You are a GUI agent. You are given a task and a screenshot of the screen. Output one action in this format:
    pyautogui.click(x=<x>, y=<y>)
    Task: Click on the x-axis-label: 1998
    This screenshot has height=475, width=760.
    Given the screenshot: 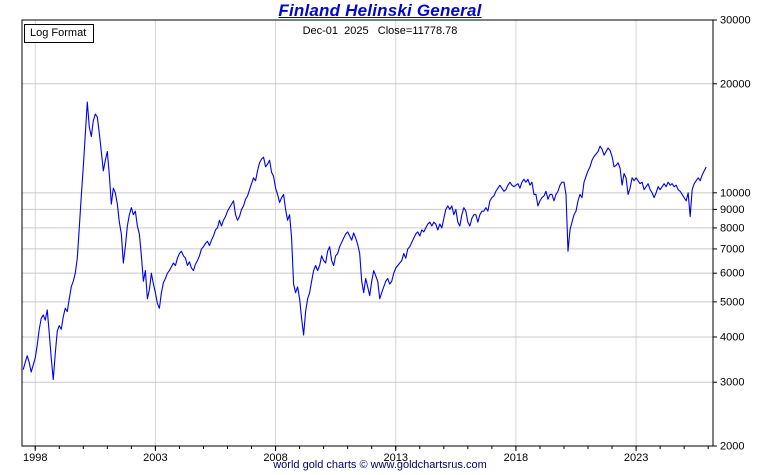 What is the action you would take?
    pyautogui.click(x=35, y=458)
    